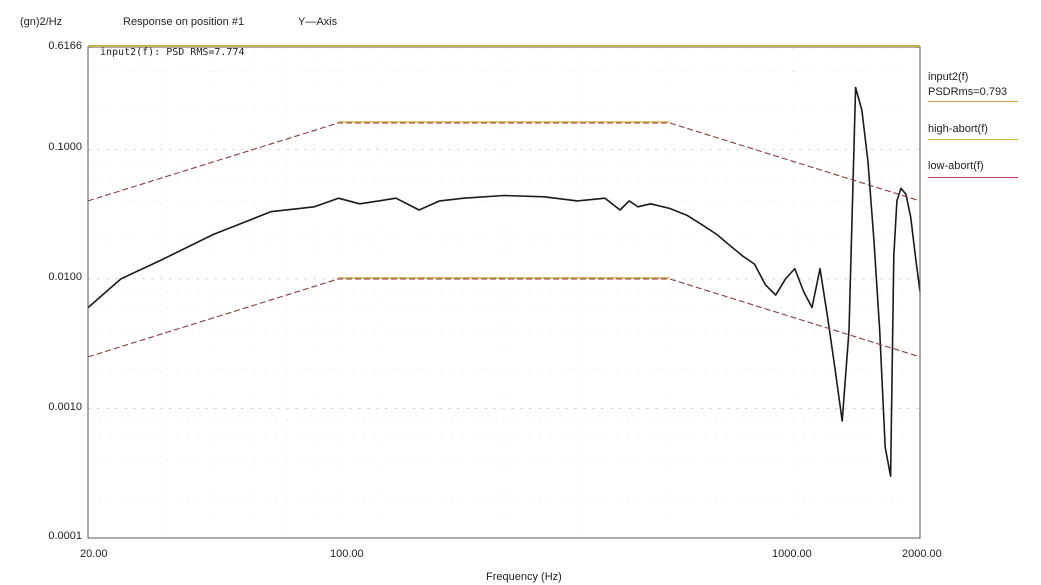 The height and width of the screenshot is (585, 1041). I want to click on y-tick-label: 0.6166, so click(65, 46).